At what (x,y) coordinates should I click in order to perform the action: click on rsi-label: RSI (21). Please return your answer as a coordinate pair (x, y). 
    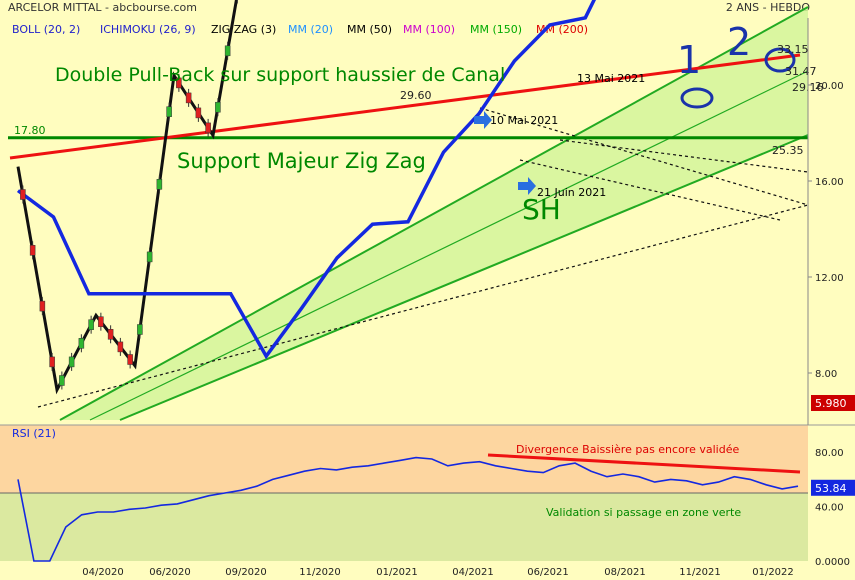
    Looking at the image, I should click on (34, 433).